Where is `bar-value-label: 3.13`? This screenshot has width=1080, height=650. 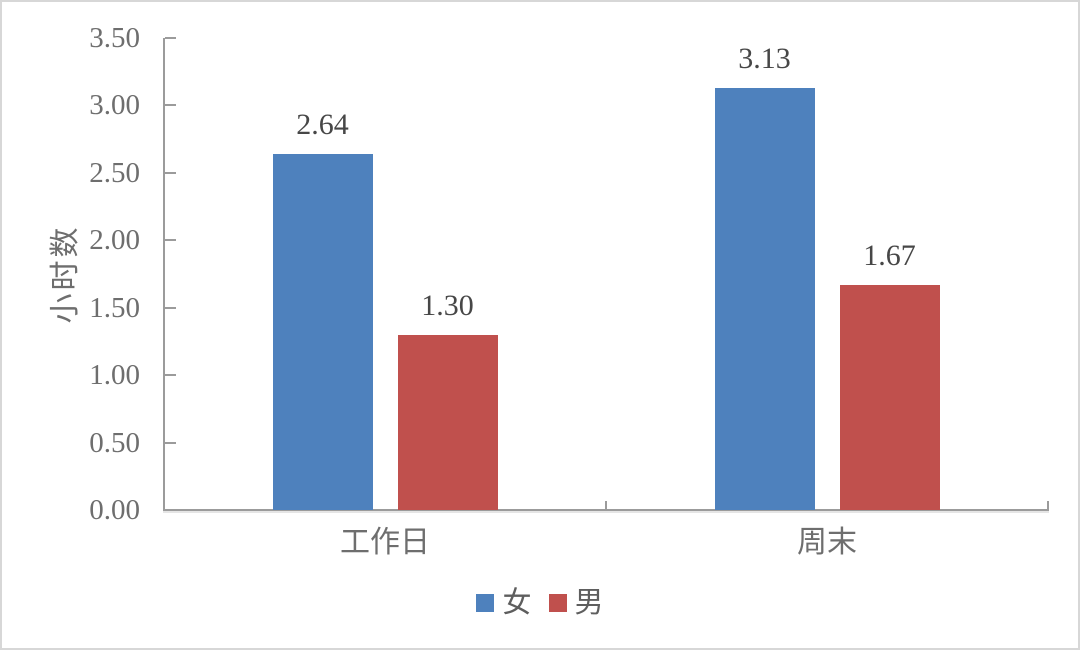 bar-value-label: 3.13 is located at coordinates (764, 58).